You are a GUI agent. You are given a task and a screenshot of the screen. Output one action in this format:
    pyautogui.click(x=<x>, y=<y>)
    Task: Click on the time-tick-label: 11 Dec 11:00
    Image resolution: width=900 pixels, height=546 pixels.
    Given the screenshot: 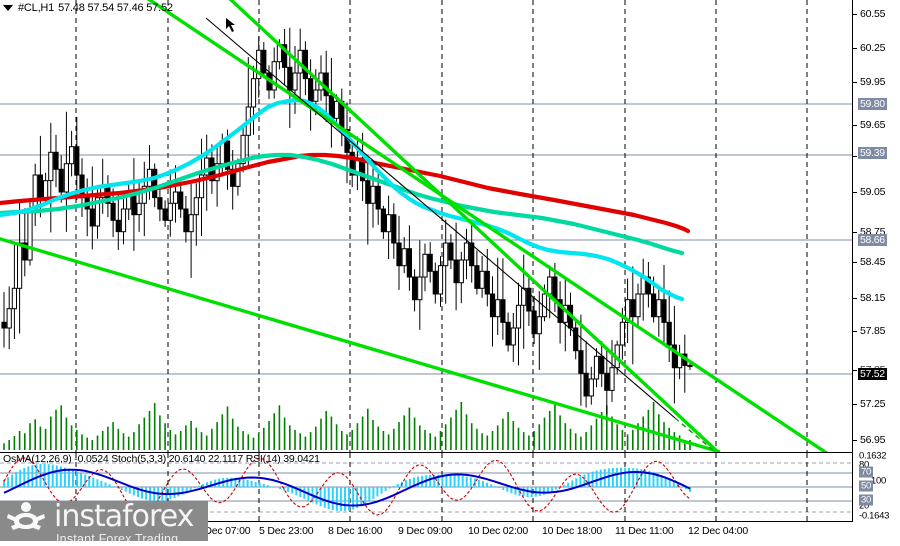 What is the action you would take?
    pyautogui.click(x=644, y=531)
    